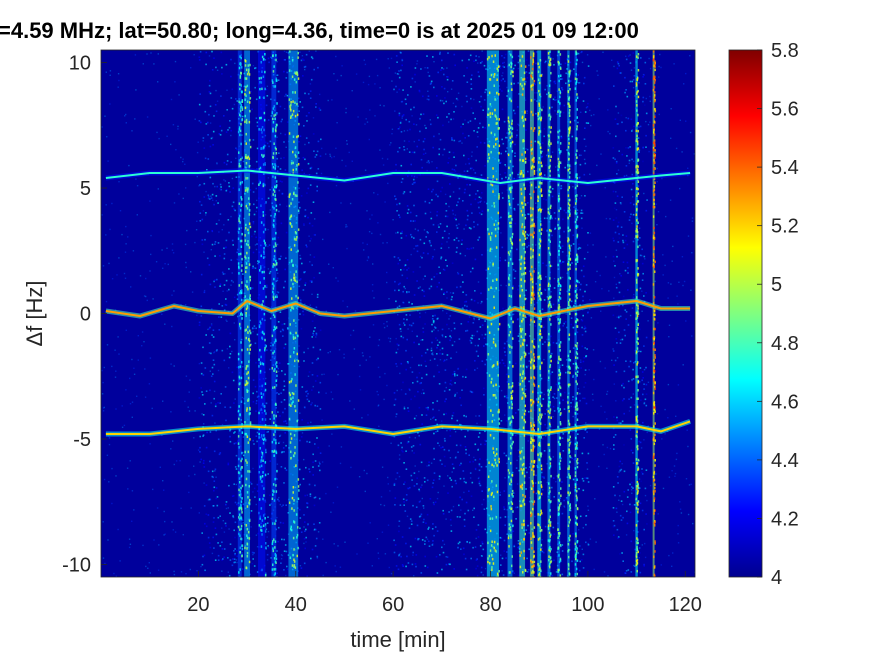 The width and height of the screenshot is (875, 656). I want to click on y-tick-label: 10, so click(80, 64).